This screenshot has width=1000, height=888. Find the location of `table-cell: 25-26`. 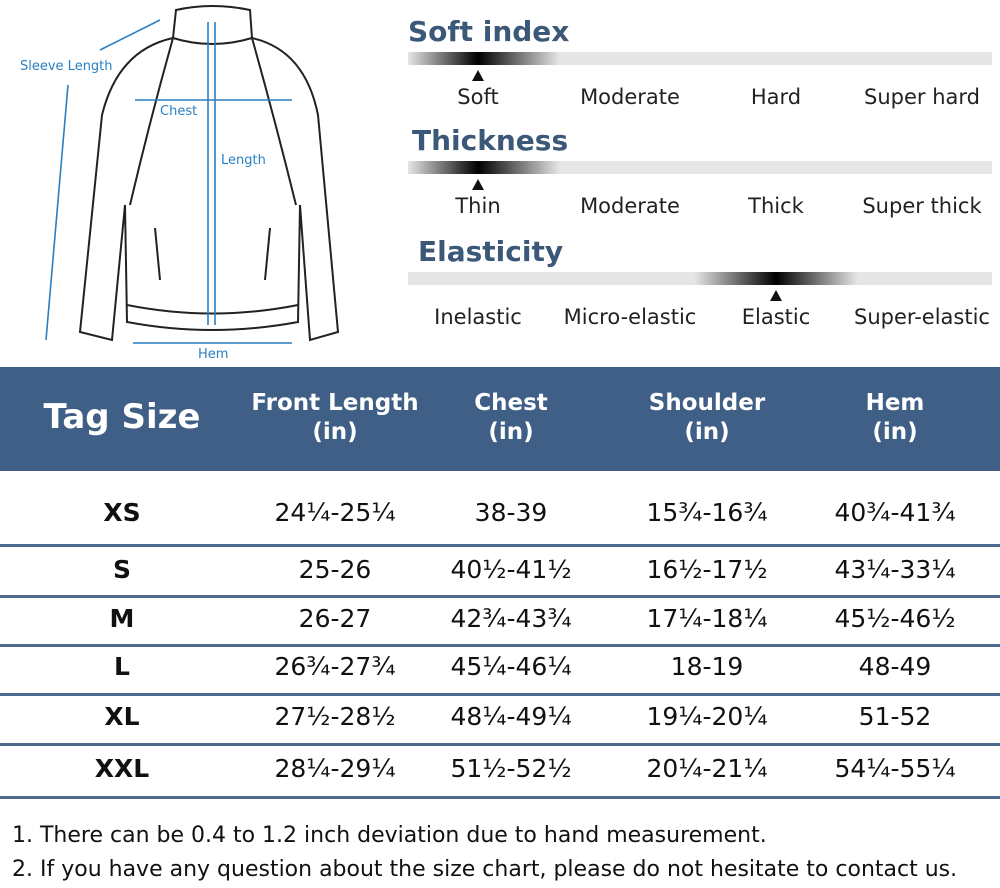

table-cell: 25-26 is located at coordinates (335, 569).